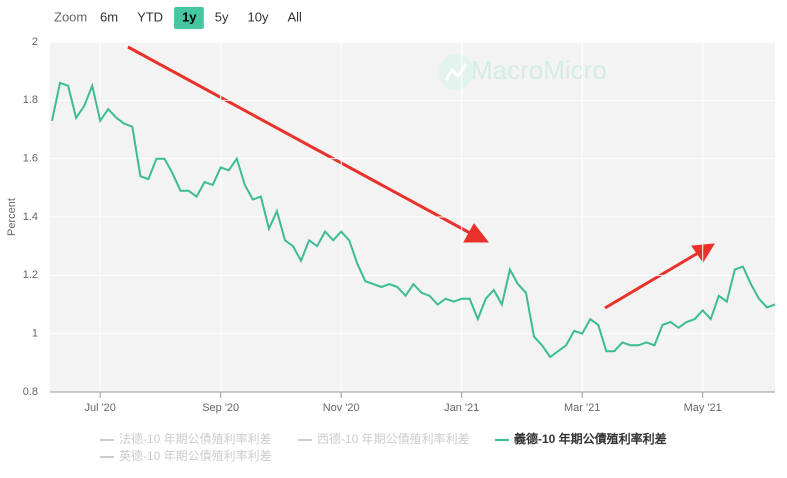  Describe the element at coordinates (35, 42) in the screenshot. I see `y-tick-label: 2` at that location.